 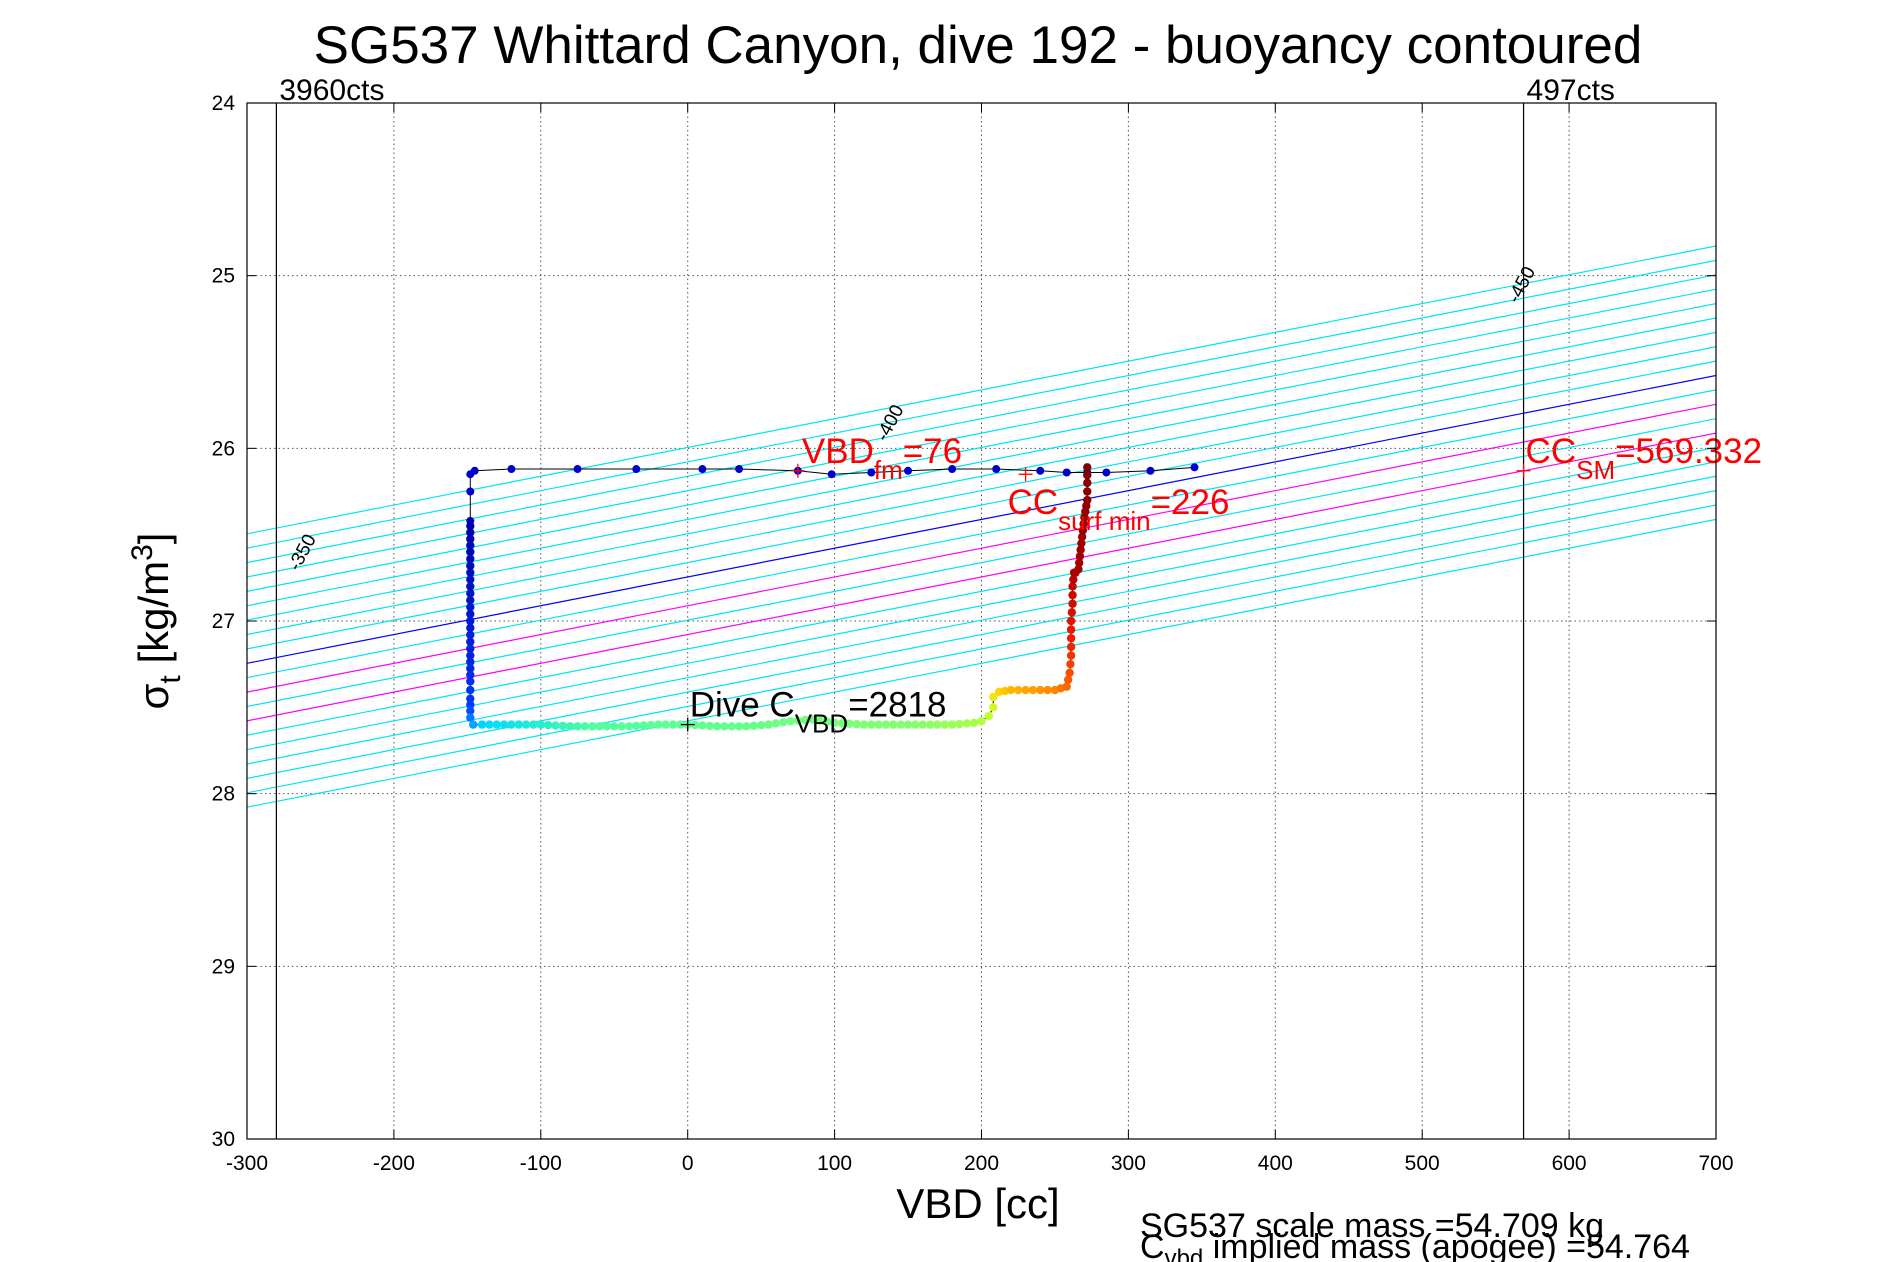 I want to click on x-tick-label: 100, so click(x=834, y=1163).